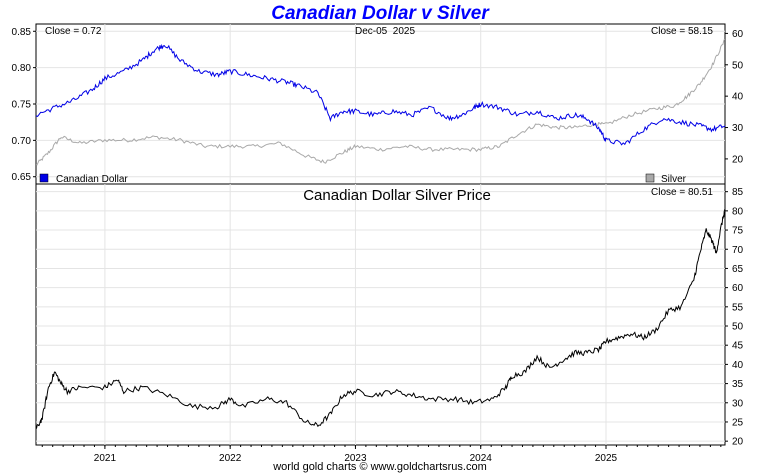 The image size is (760, 475). I want to click on top-right-tick-label: 30, so click(738, 128).